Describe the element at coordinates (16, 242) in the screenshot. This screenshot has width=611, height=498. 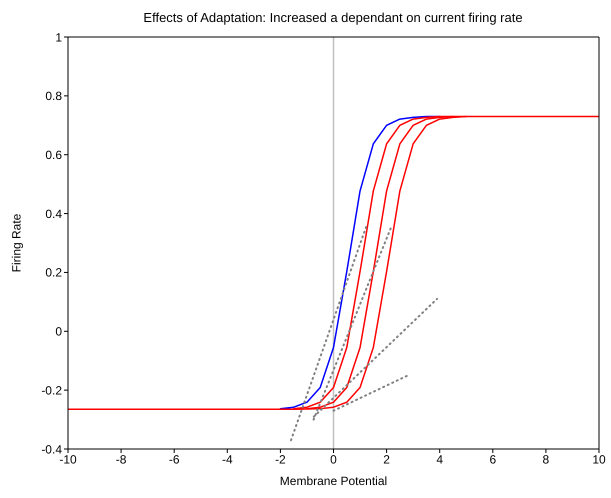
I see `y-axis-title: Firing Rate` at that location.